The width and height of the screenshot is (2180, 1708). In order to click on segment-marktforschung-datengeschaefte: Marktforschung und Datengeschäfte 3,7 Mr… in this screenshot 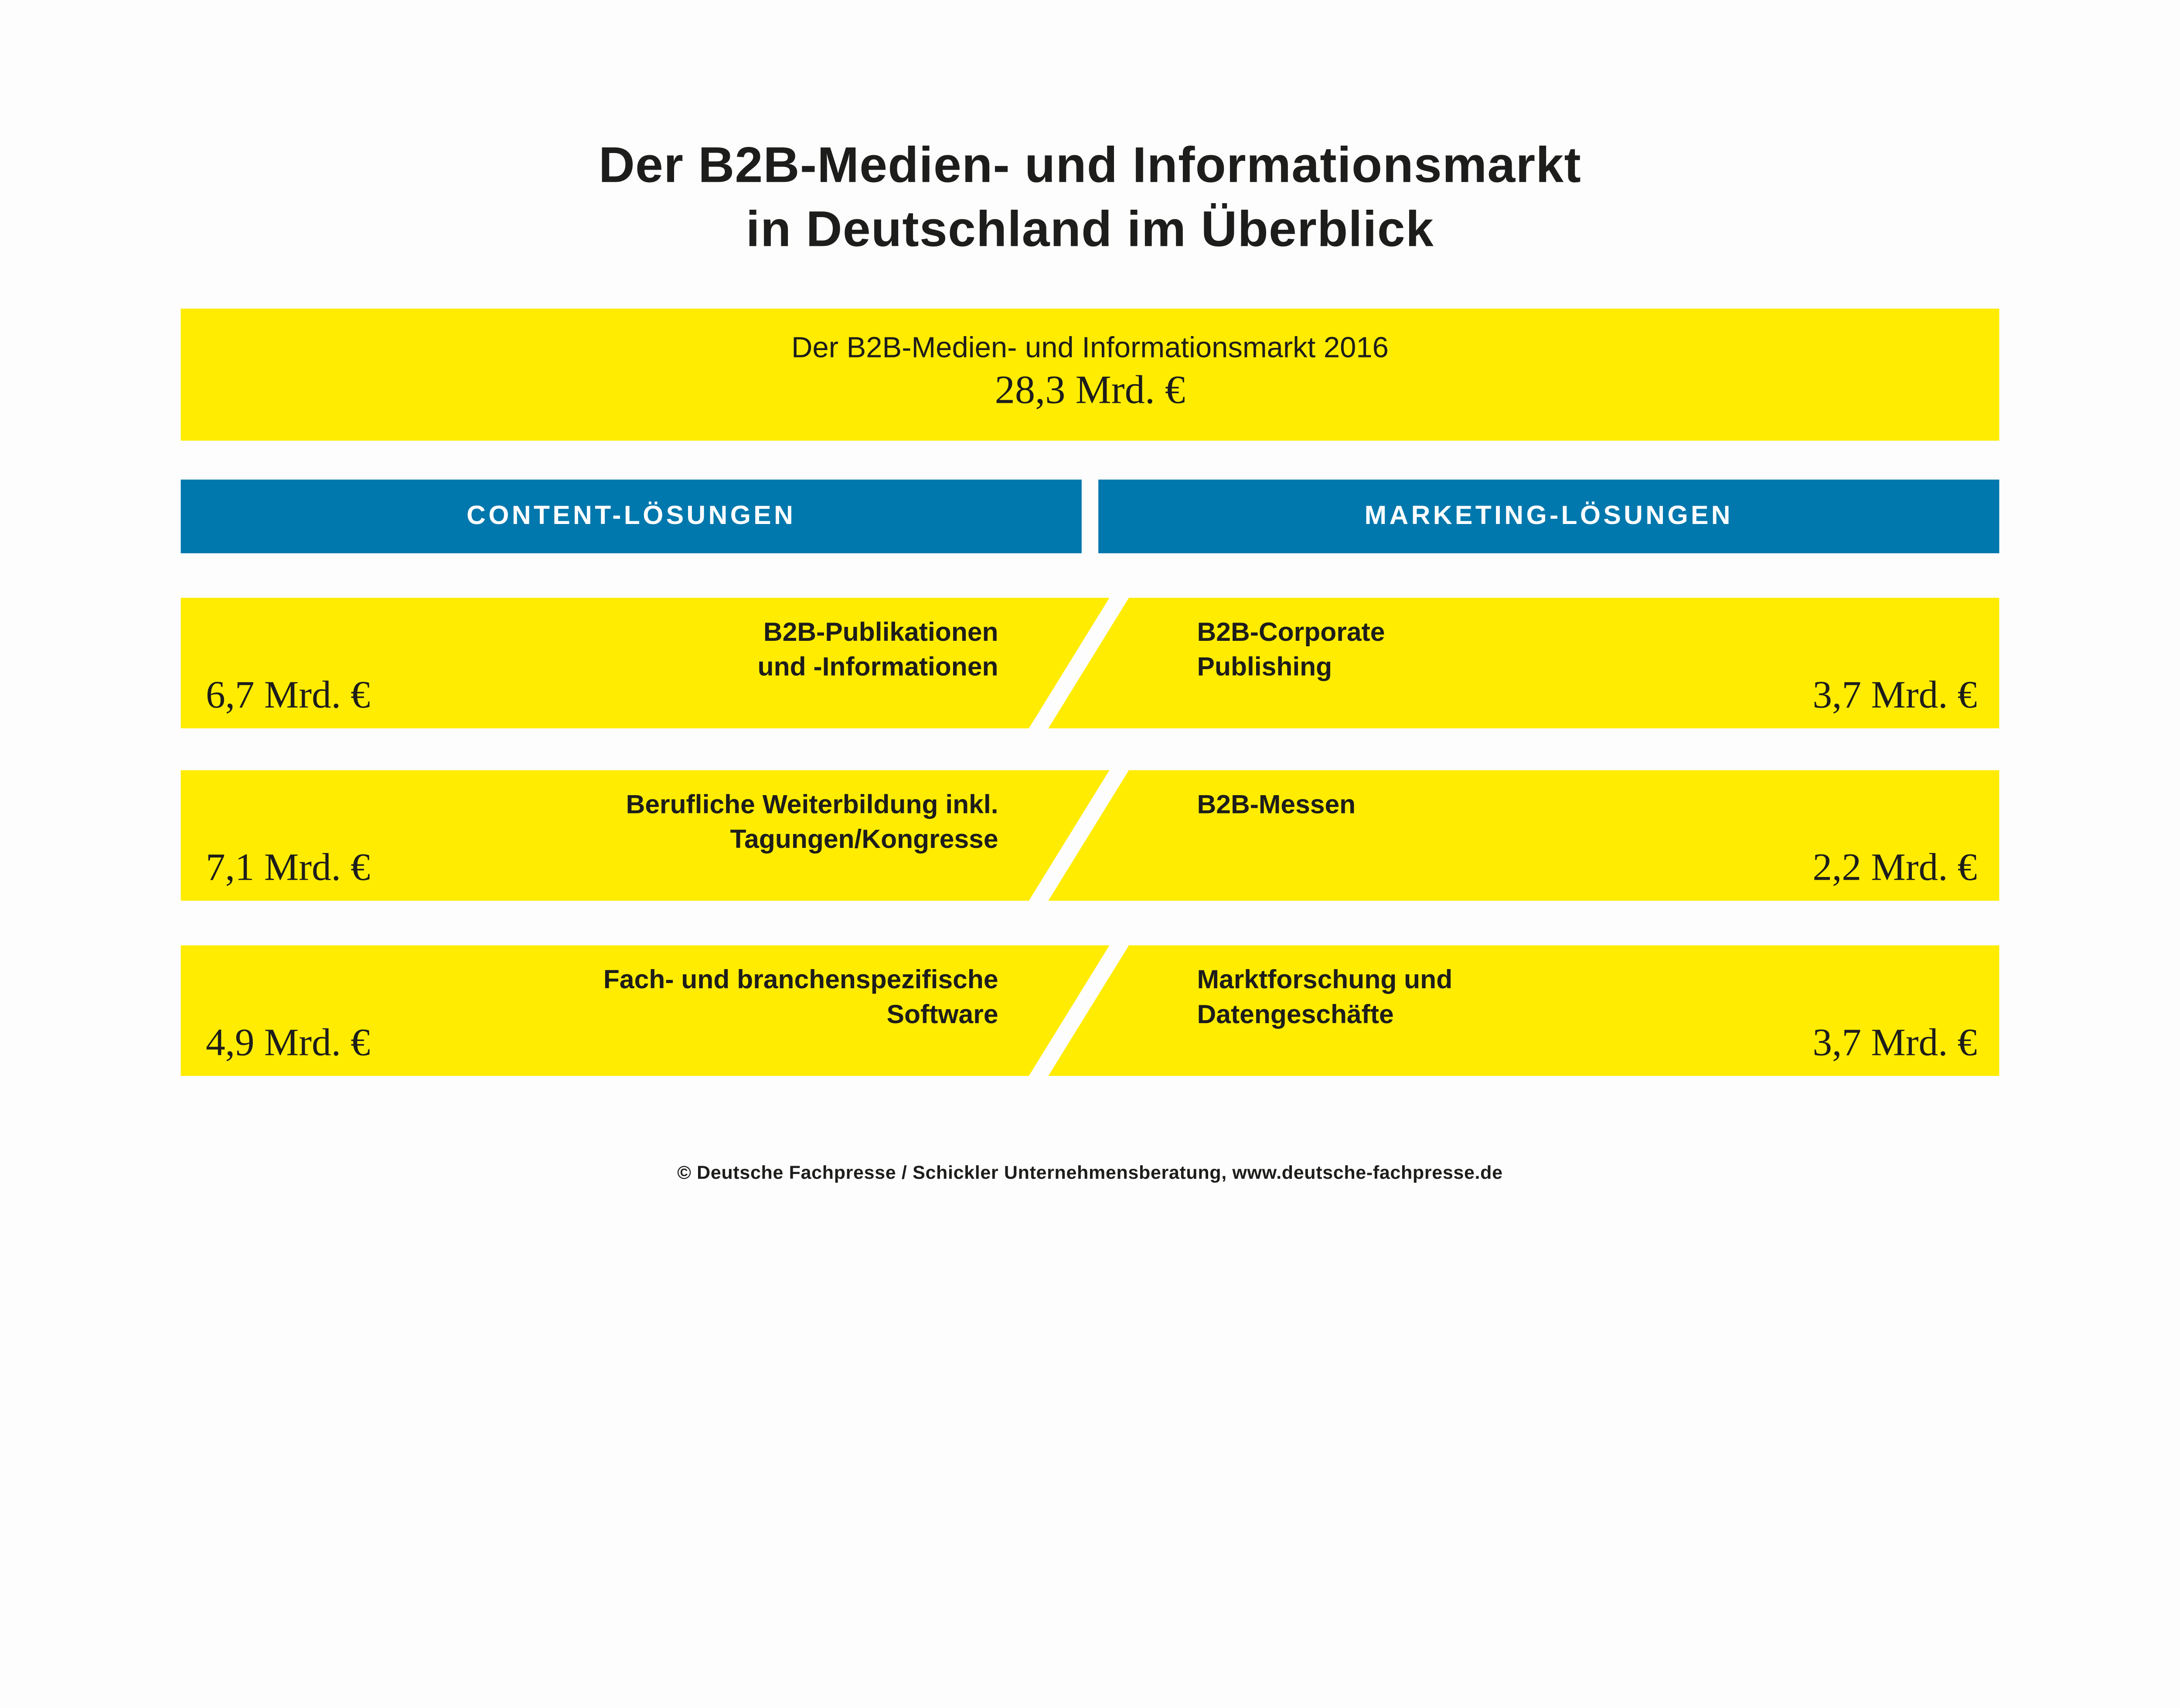, I will do `click(1523, 1010)`.